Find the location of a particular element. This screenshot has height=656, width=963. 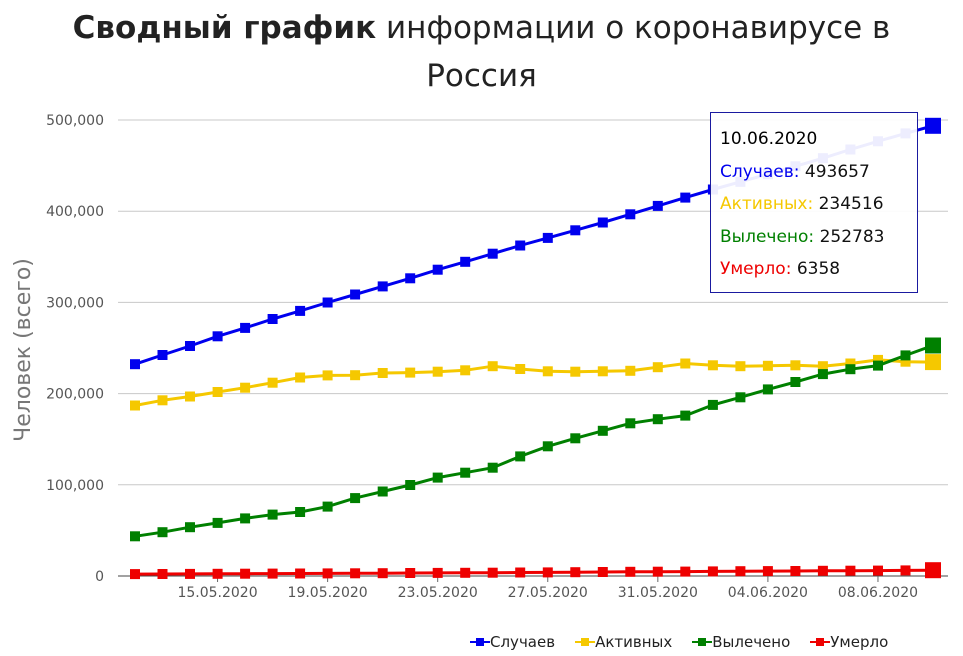

y-tick-label: 300,000 is located at coordinates (75, 303).